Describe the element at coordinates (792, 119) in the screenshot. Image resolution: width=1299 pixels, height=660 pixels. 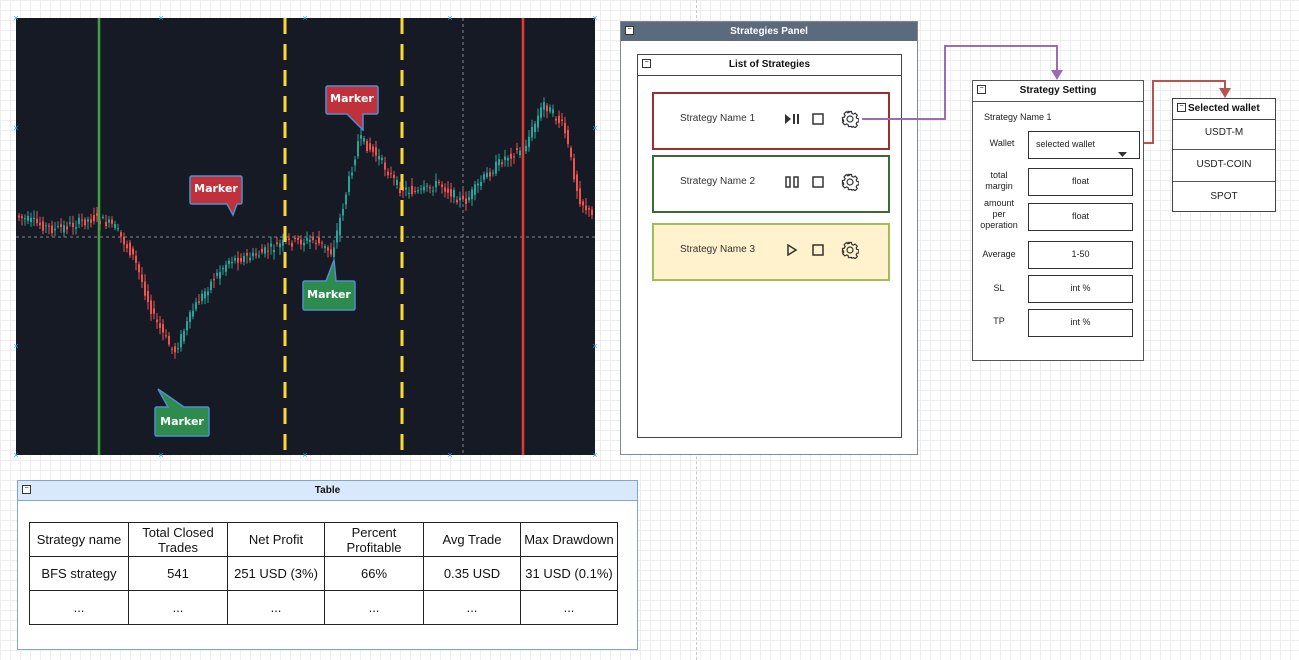
I see `play-pause-icon` at that location.